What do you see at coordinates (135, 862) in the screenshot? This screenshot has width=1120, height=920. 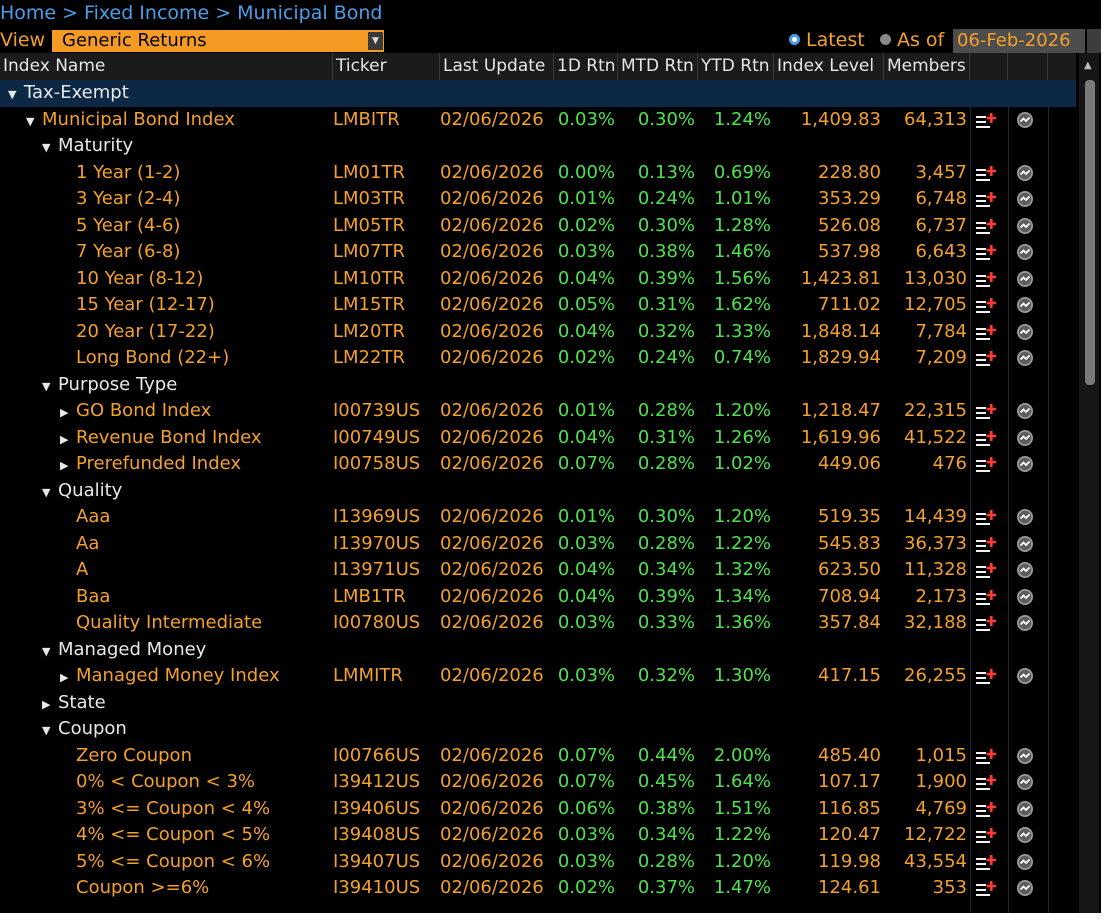 I see `index-name-cell: 5% <= Coupon < 6%` at bounding box center [135, 862].